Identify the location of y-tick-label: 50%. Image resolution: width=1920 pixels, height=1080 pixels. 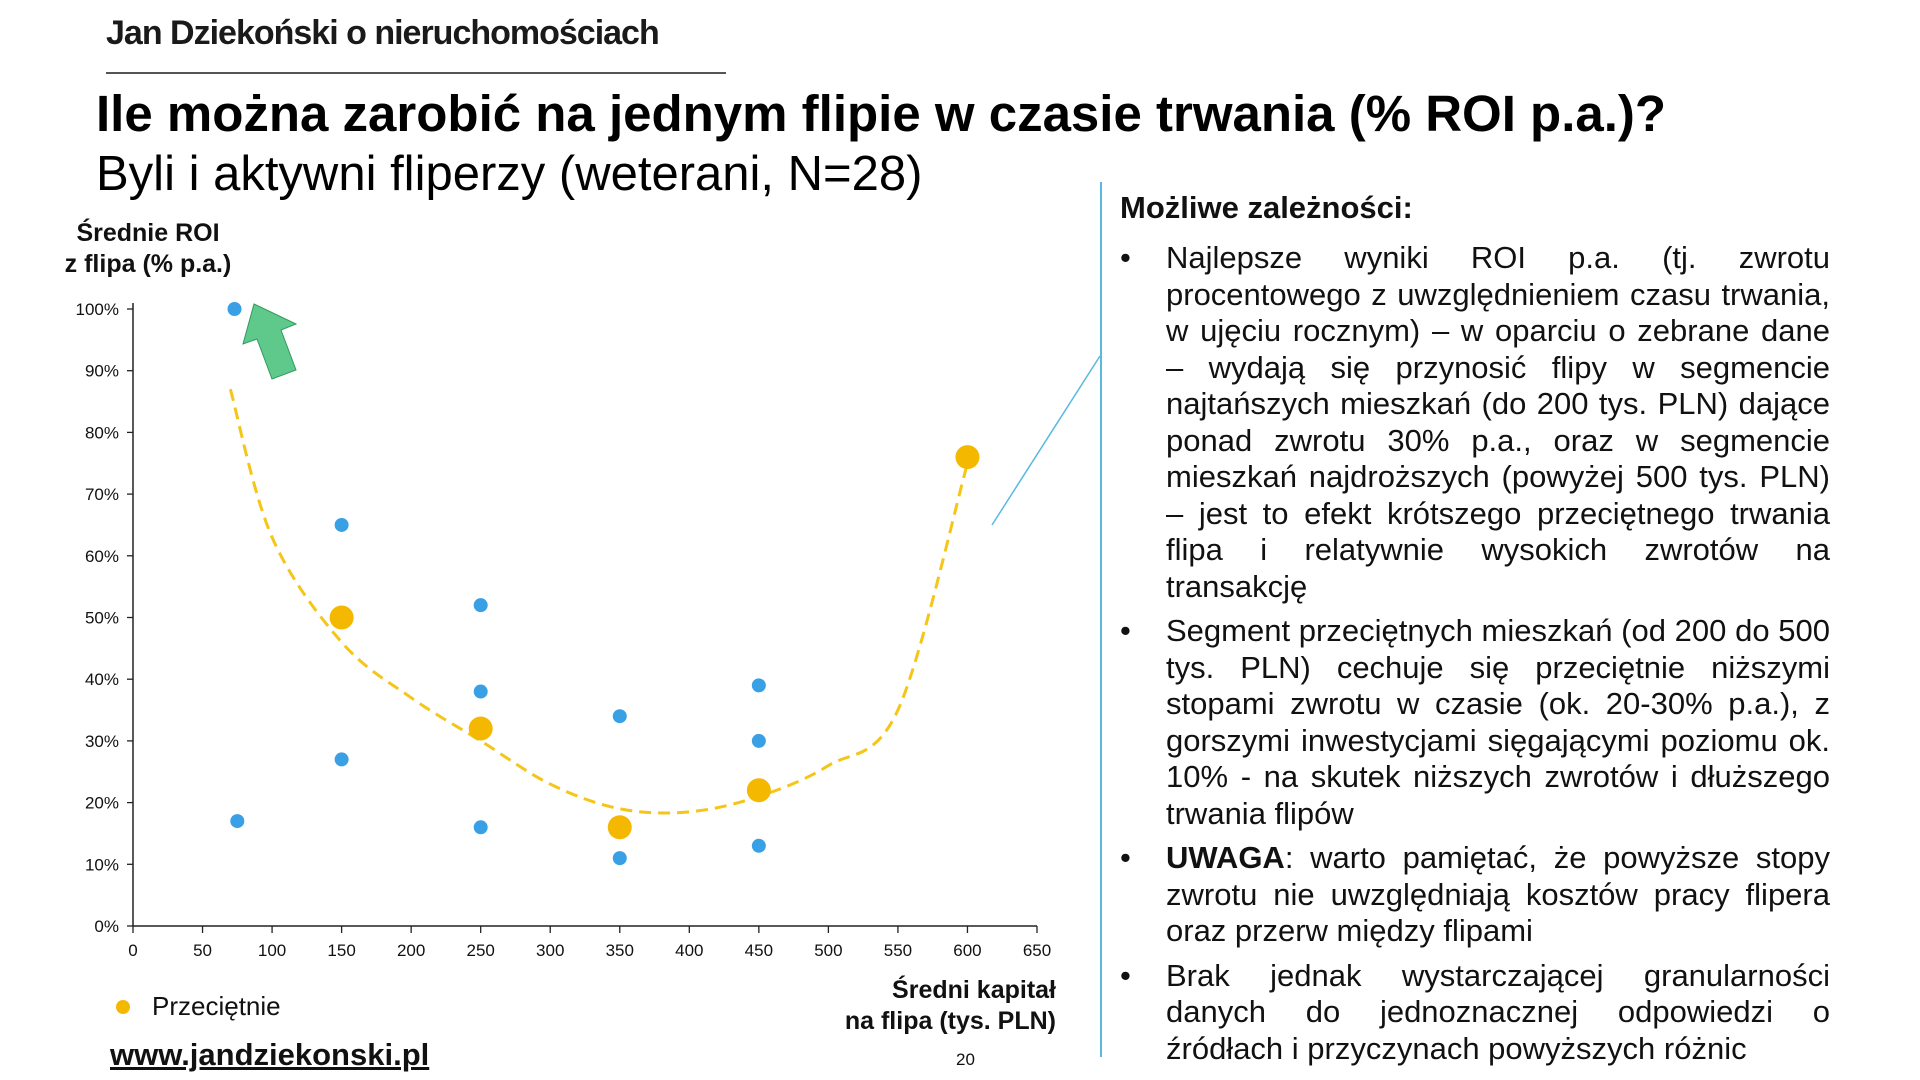
(102, 618).